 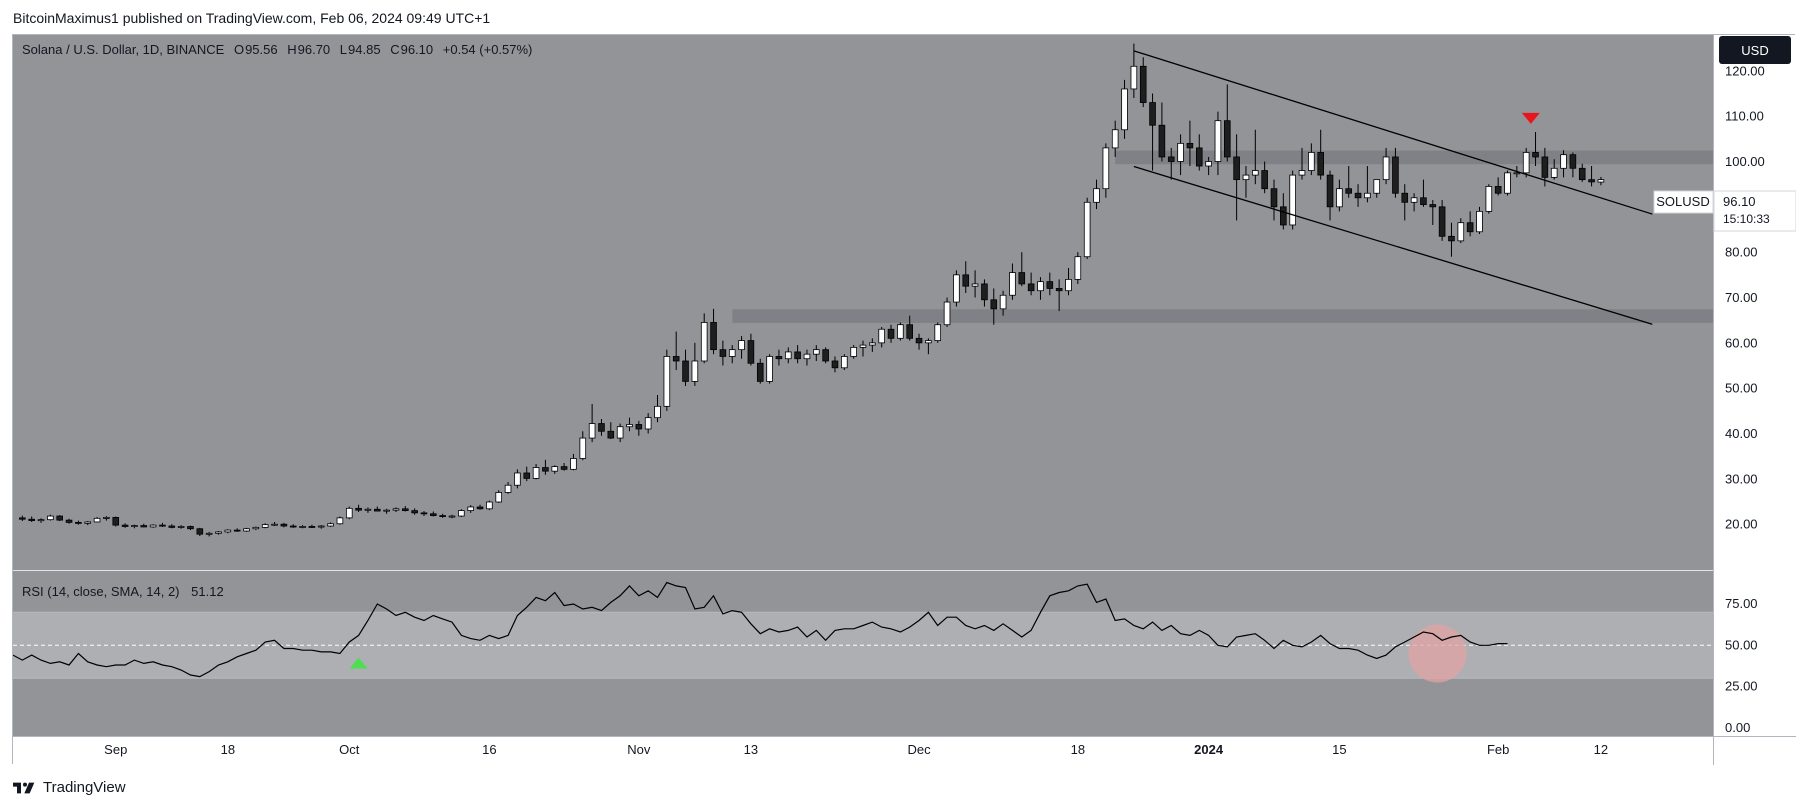 I want to click on open-value: 95.56, so click(x=261, y=49).